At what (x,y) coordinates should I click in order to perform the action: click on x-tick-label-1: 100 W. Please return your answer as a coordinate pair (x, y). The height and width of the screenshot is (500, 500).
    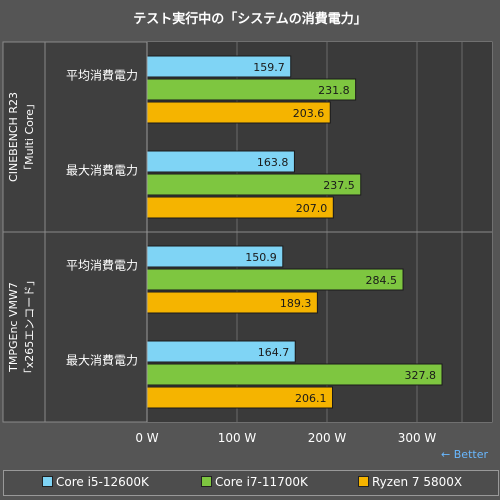
    Looking at the image, I should click on (237, 438).